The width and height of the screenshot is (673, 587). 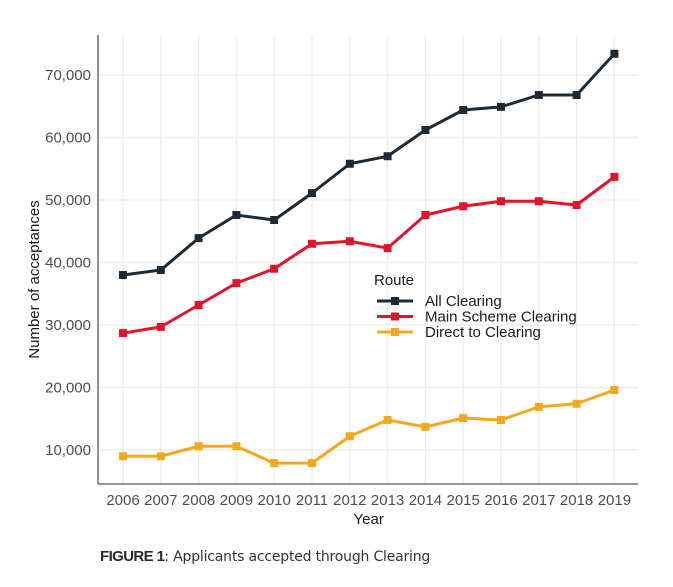 What do you see at coordinates (463, 301) in the screenshot?
I see `legend-label: All Clearing` at bounding box center [463, 301].